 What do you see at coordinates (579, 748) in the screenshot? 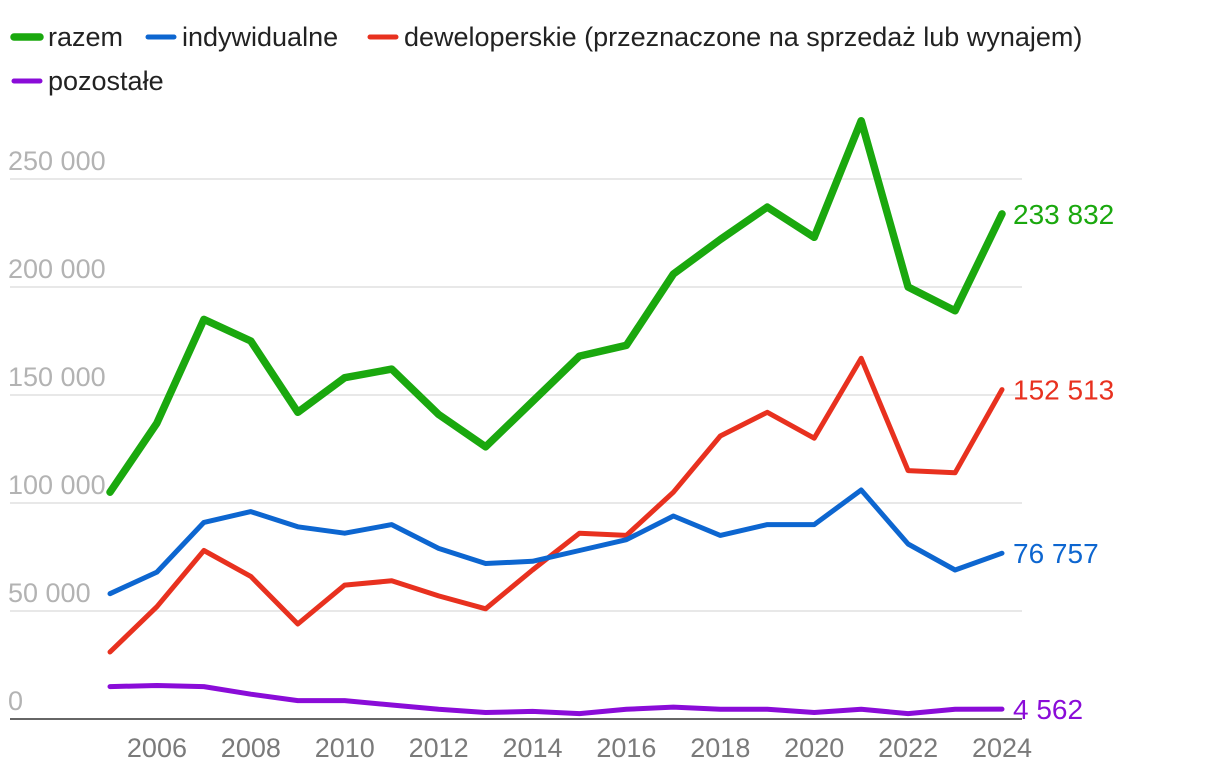
I see `x-axis-ticks: 2006 2008 2010 2012 2014 2016 2018 2020 2022 2024` at bounding box center [579, 748].